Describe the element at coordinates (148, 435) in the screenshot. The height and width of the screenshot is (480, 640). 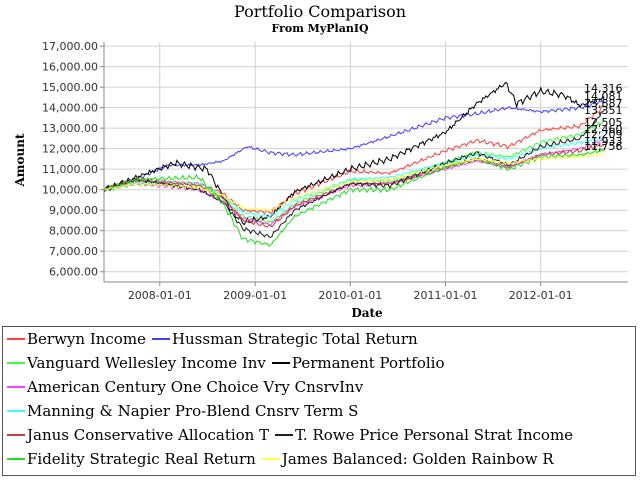
I see `legend-label: Janus Conservative Allocation T` at that location.